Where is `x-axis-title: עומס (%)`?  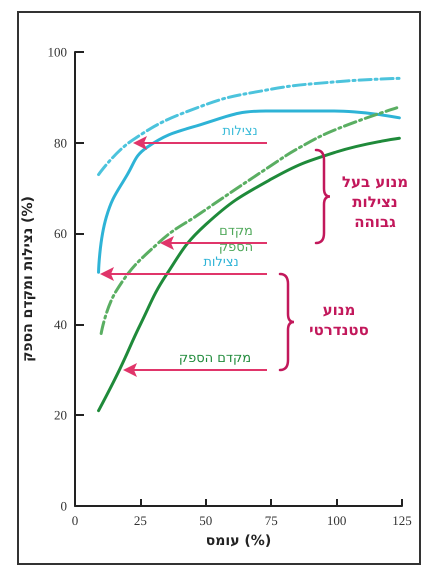 x-axis-title: עומס (%) is located at coordinates (239, 541).